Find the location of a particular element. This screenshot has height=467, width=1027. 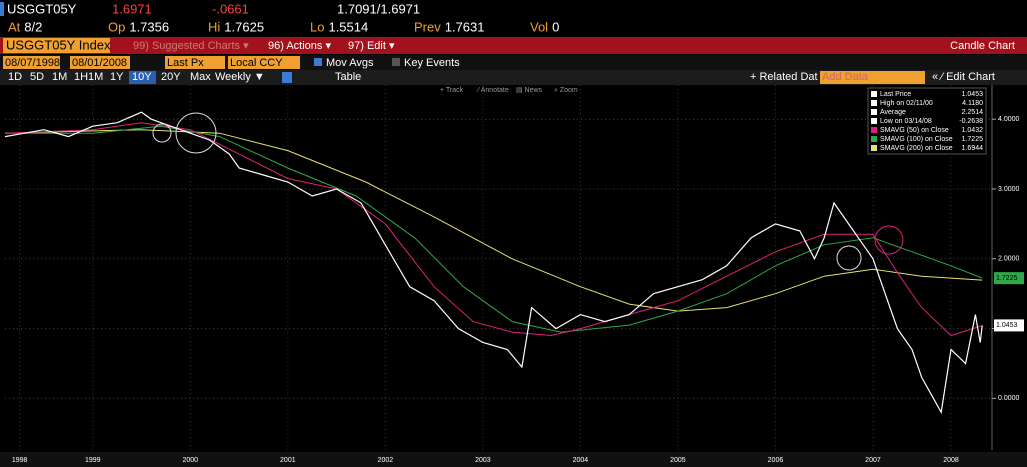

x-tick-label: 2008 is located at coordinates (951, 460).